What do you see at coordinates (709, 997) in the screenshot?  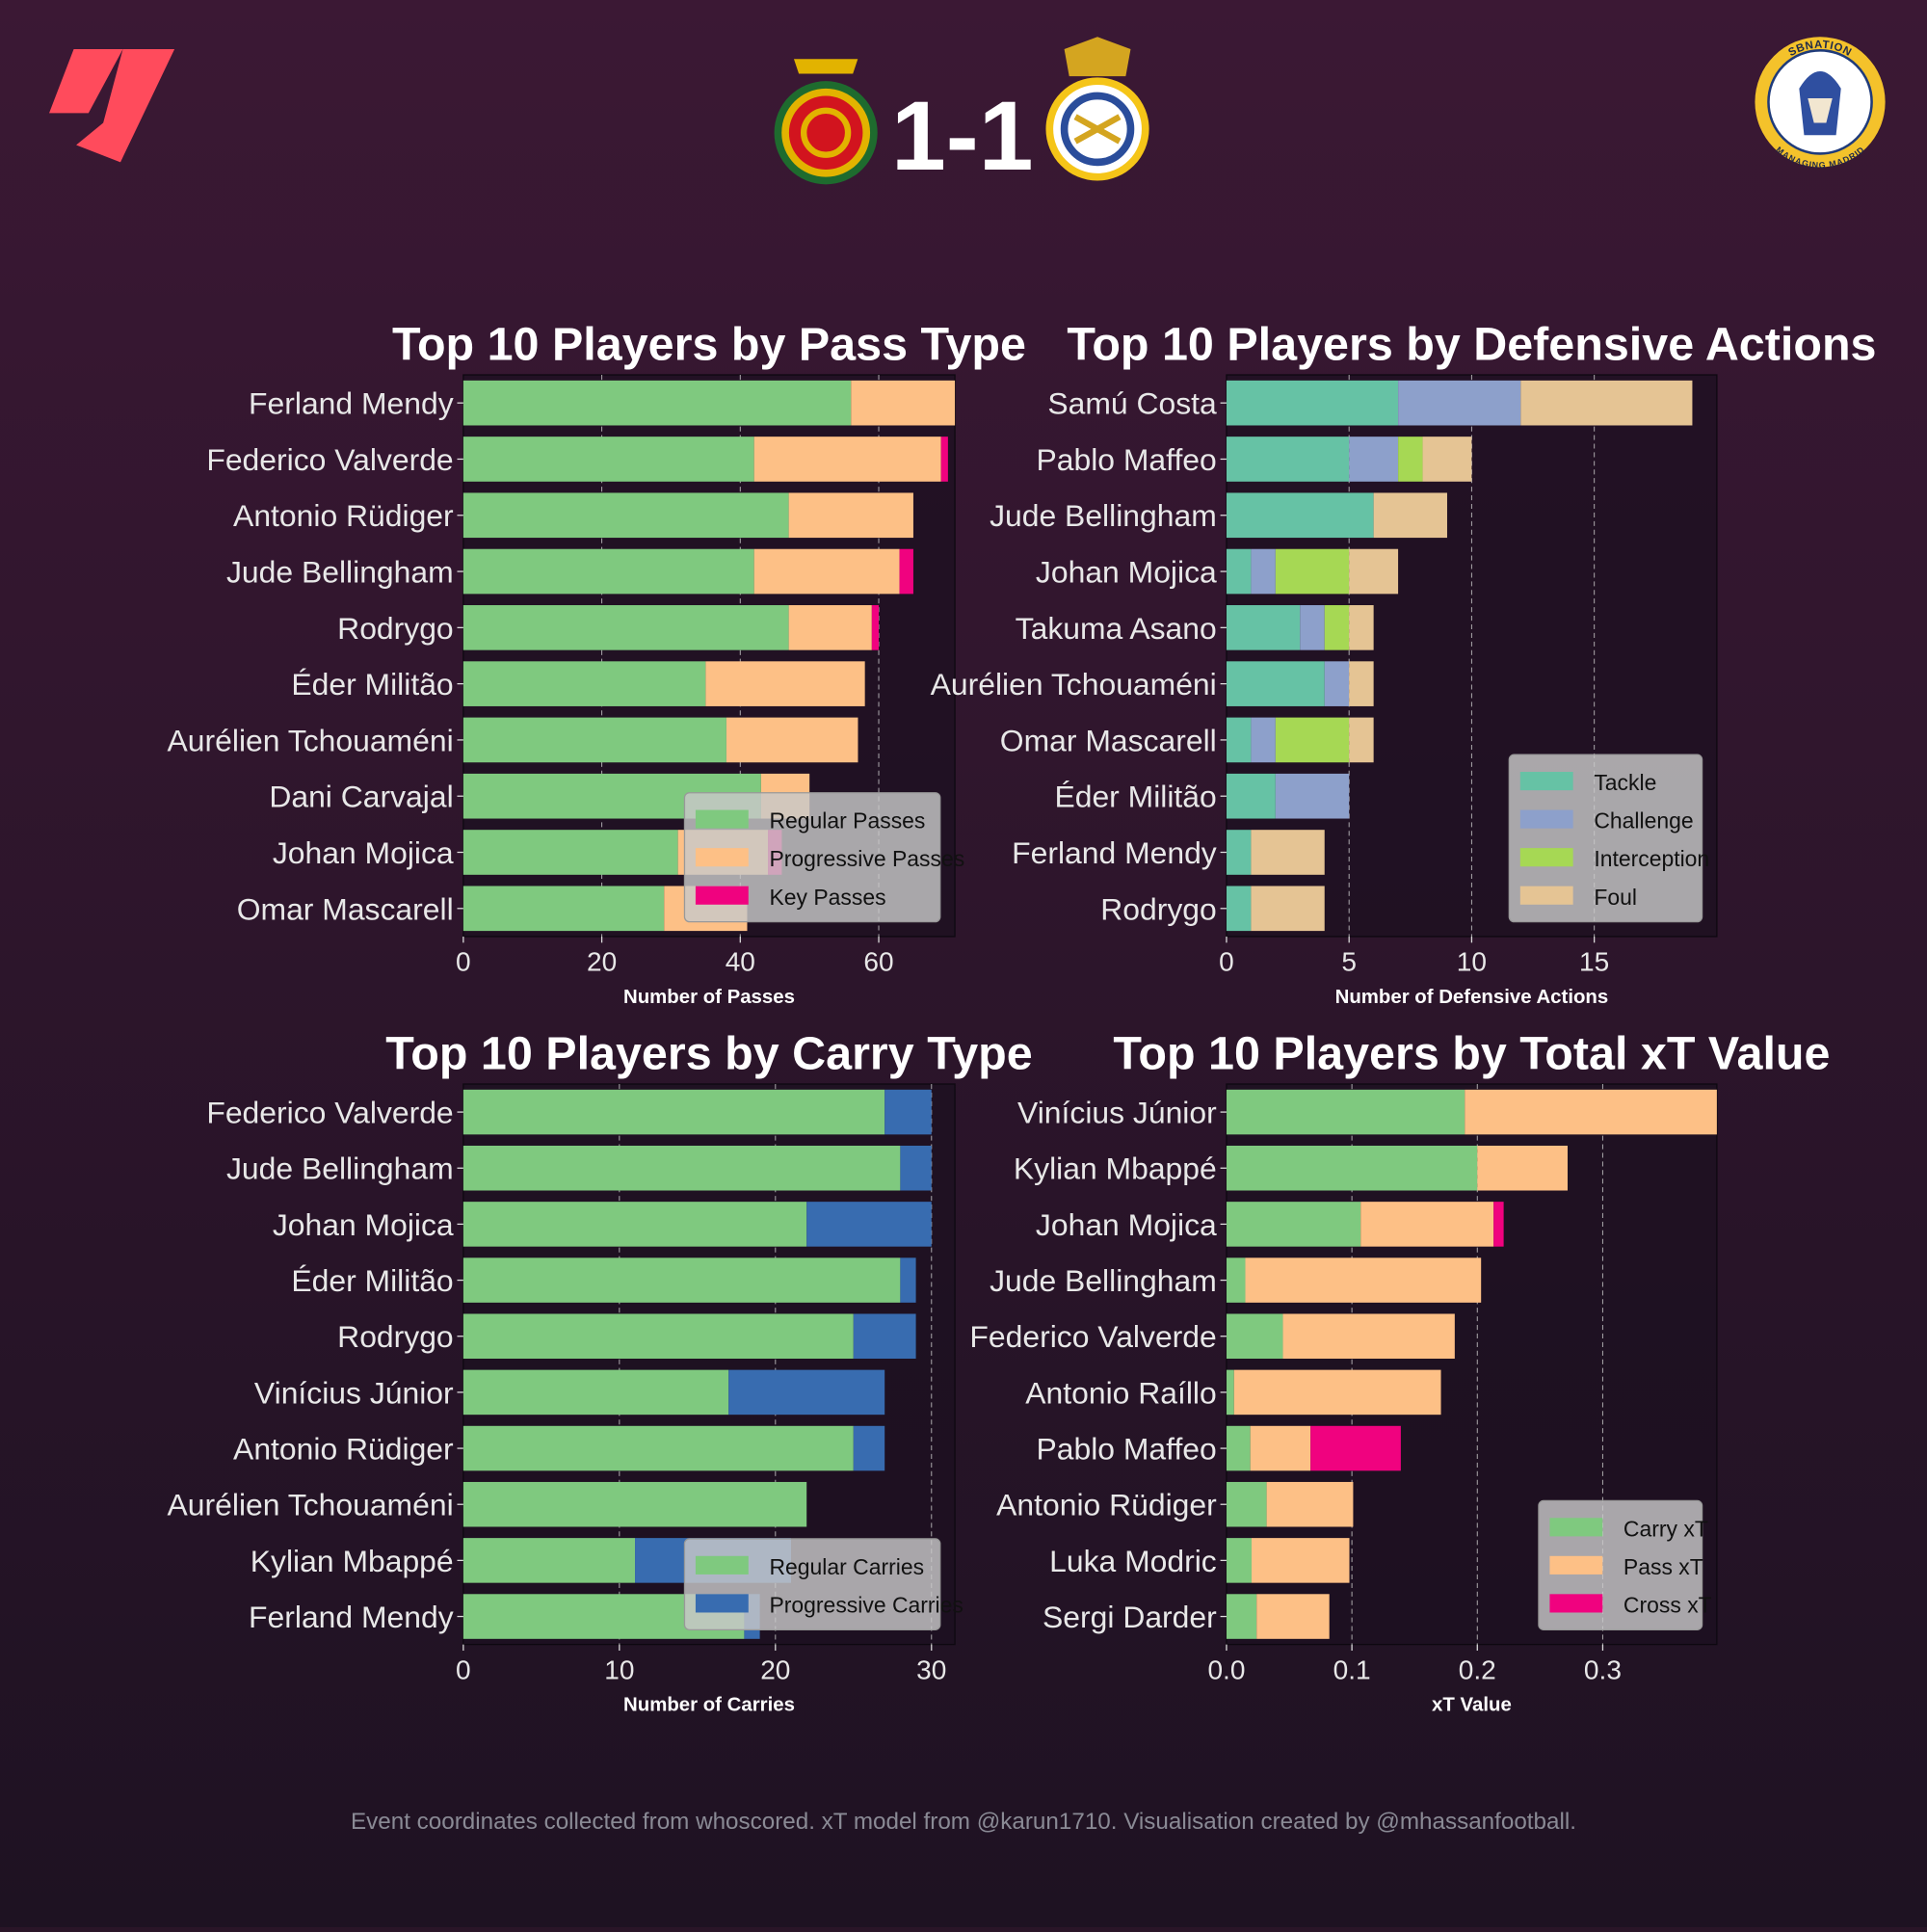 I see `x-axis-label: Number of Passes` at bounding box center [709, 997].